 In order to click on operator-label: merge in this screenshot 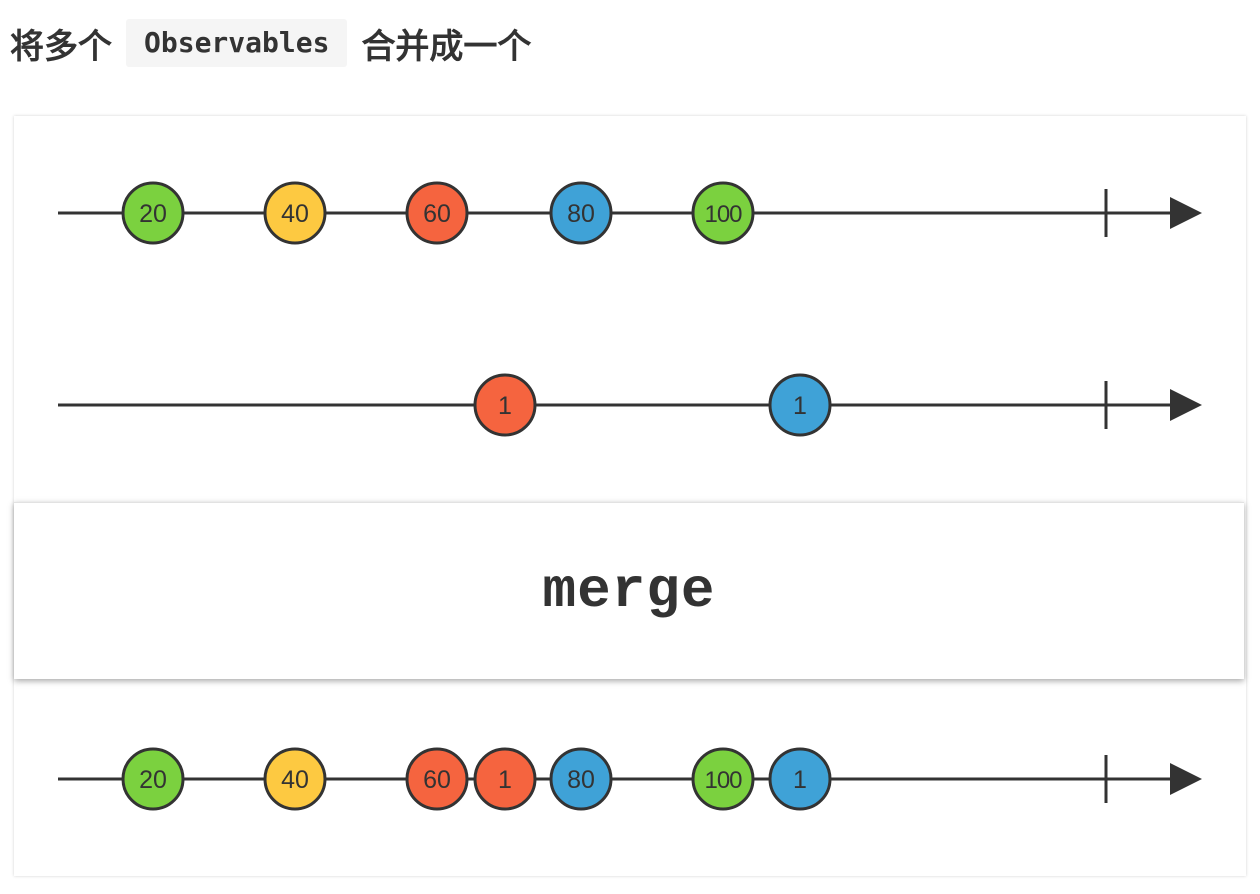, I will do `click(629, 591)`.